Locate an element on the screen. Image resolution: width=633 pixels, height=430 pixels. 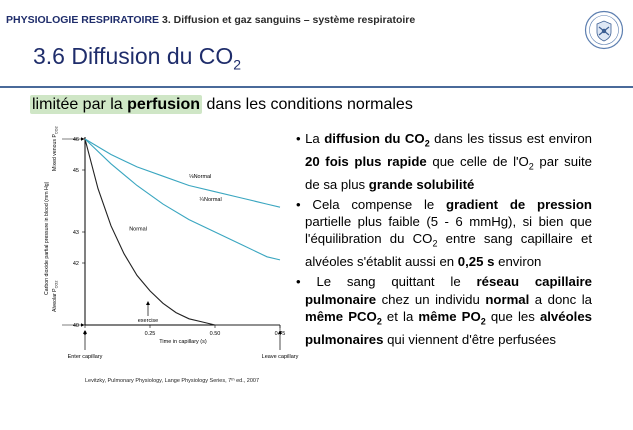
b3-norm: normal is located at coordinates (507, 299).